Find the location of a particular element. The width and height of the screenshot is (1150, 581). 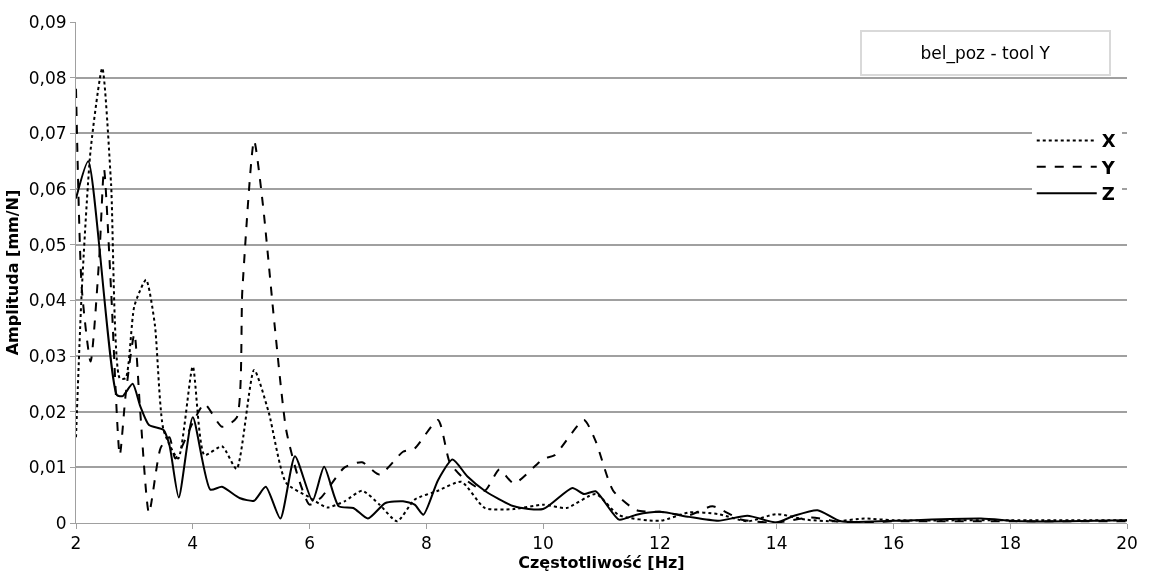

x-tick-label: 16 is located at coordinates (893, 543).